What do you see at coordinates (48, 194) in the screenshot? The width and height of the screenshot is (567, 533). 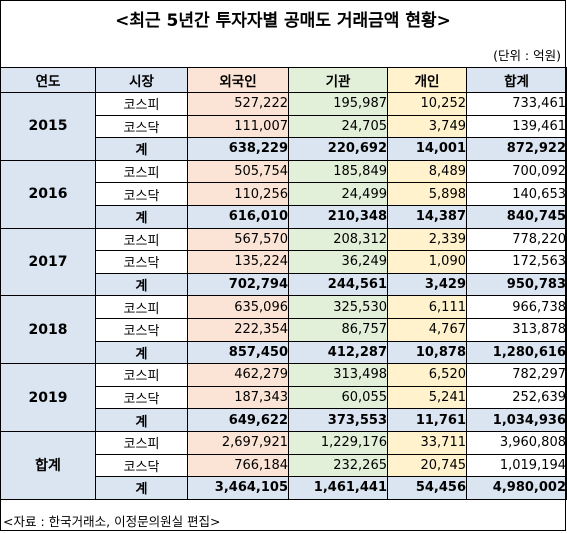 I see `year-cell: 2016` at bounding box center [48, 194].